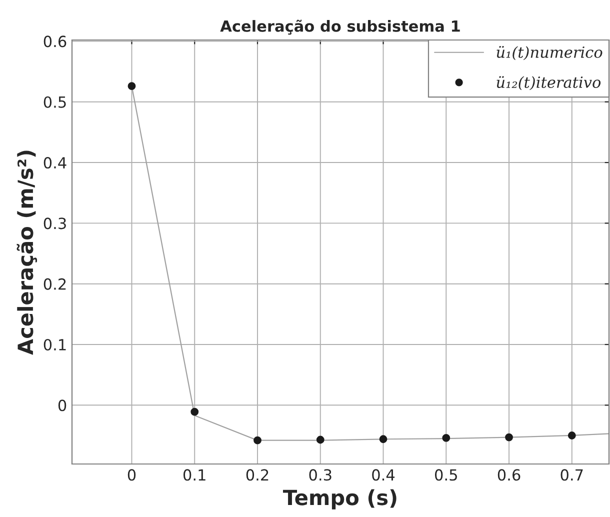  I want to click on x-tick-label: 0.3, so click(320, 475).